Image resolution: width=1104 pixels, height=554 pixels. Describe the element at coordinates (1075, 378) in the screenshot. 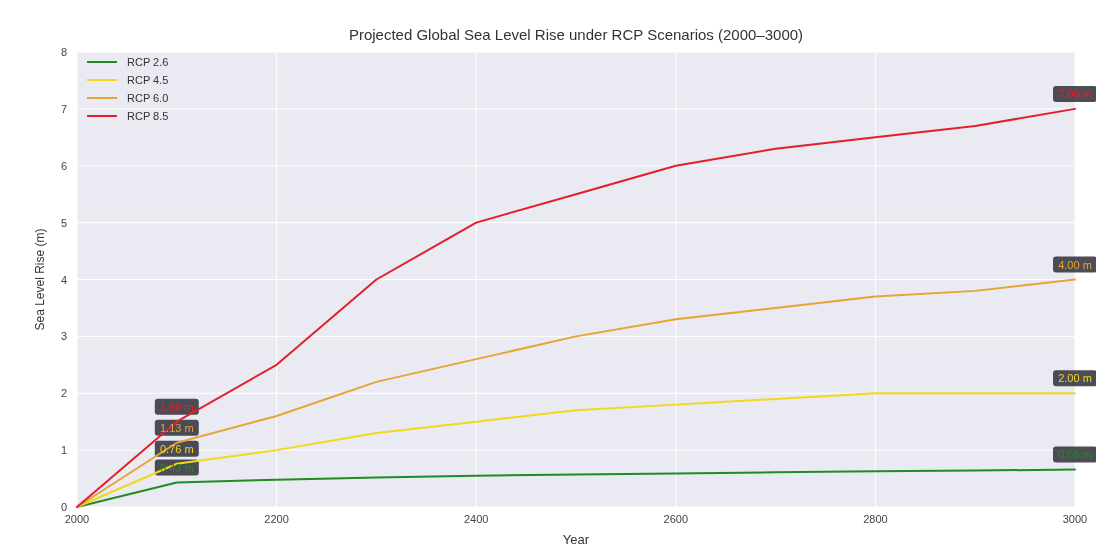

I see `data-label: 2.00 m` at that location.